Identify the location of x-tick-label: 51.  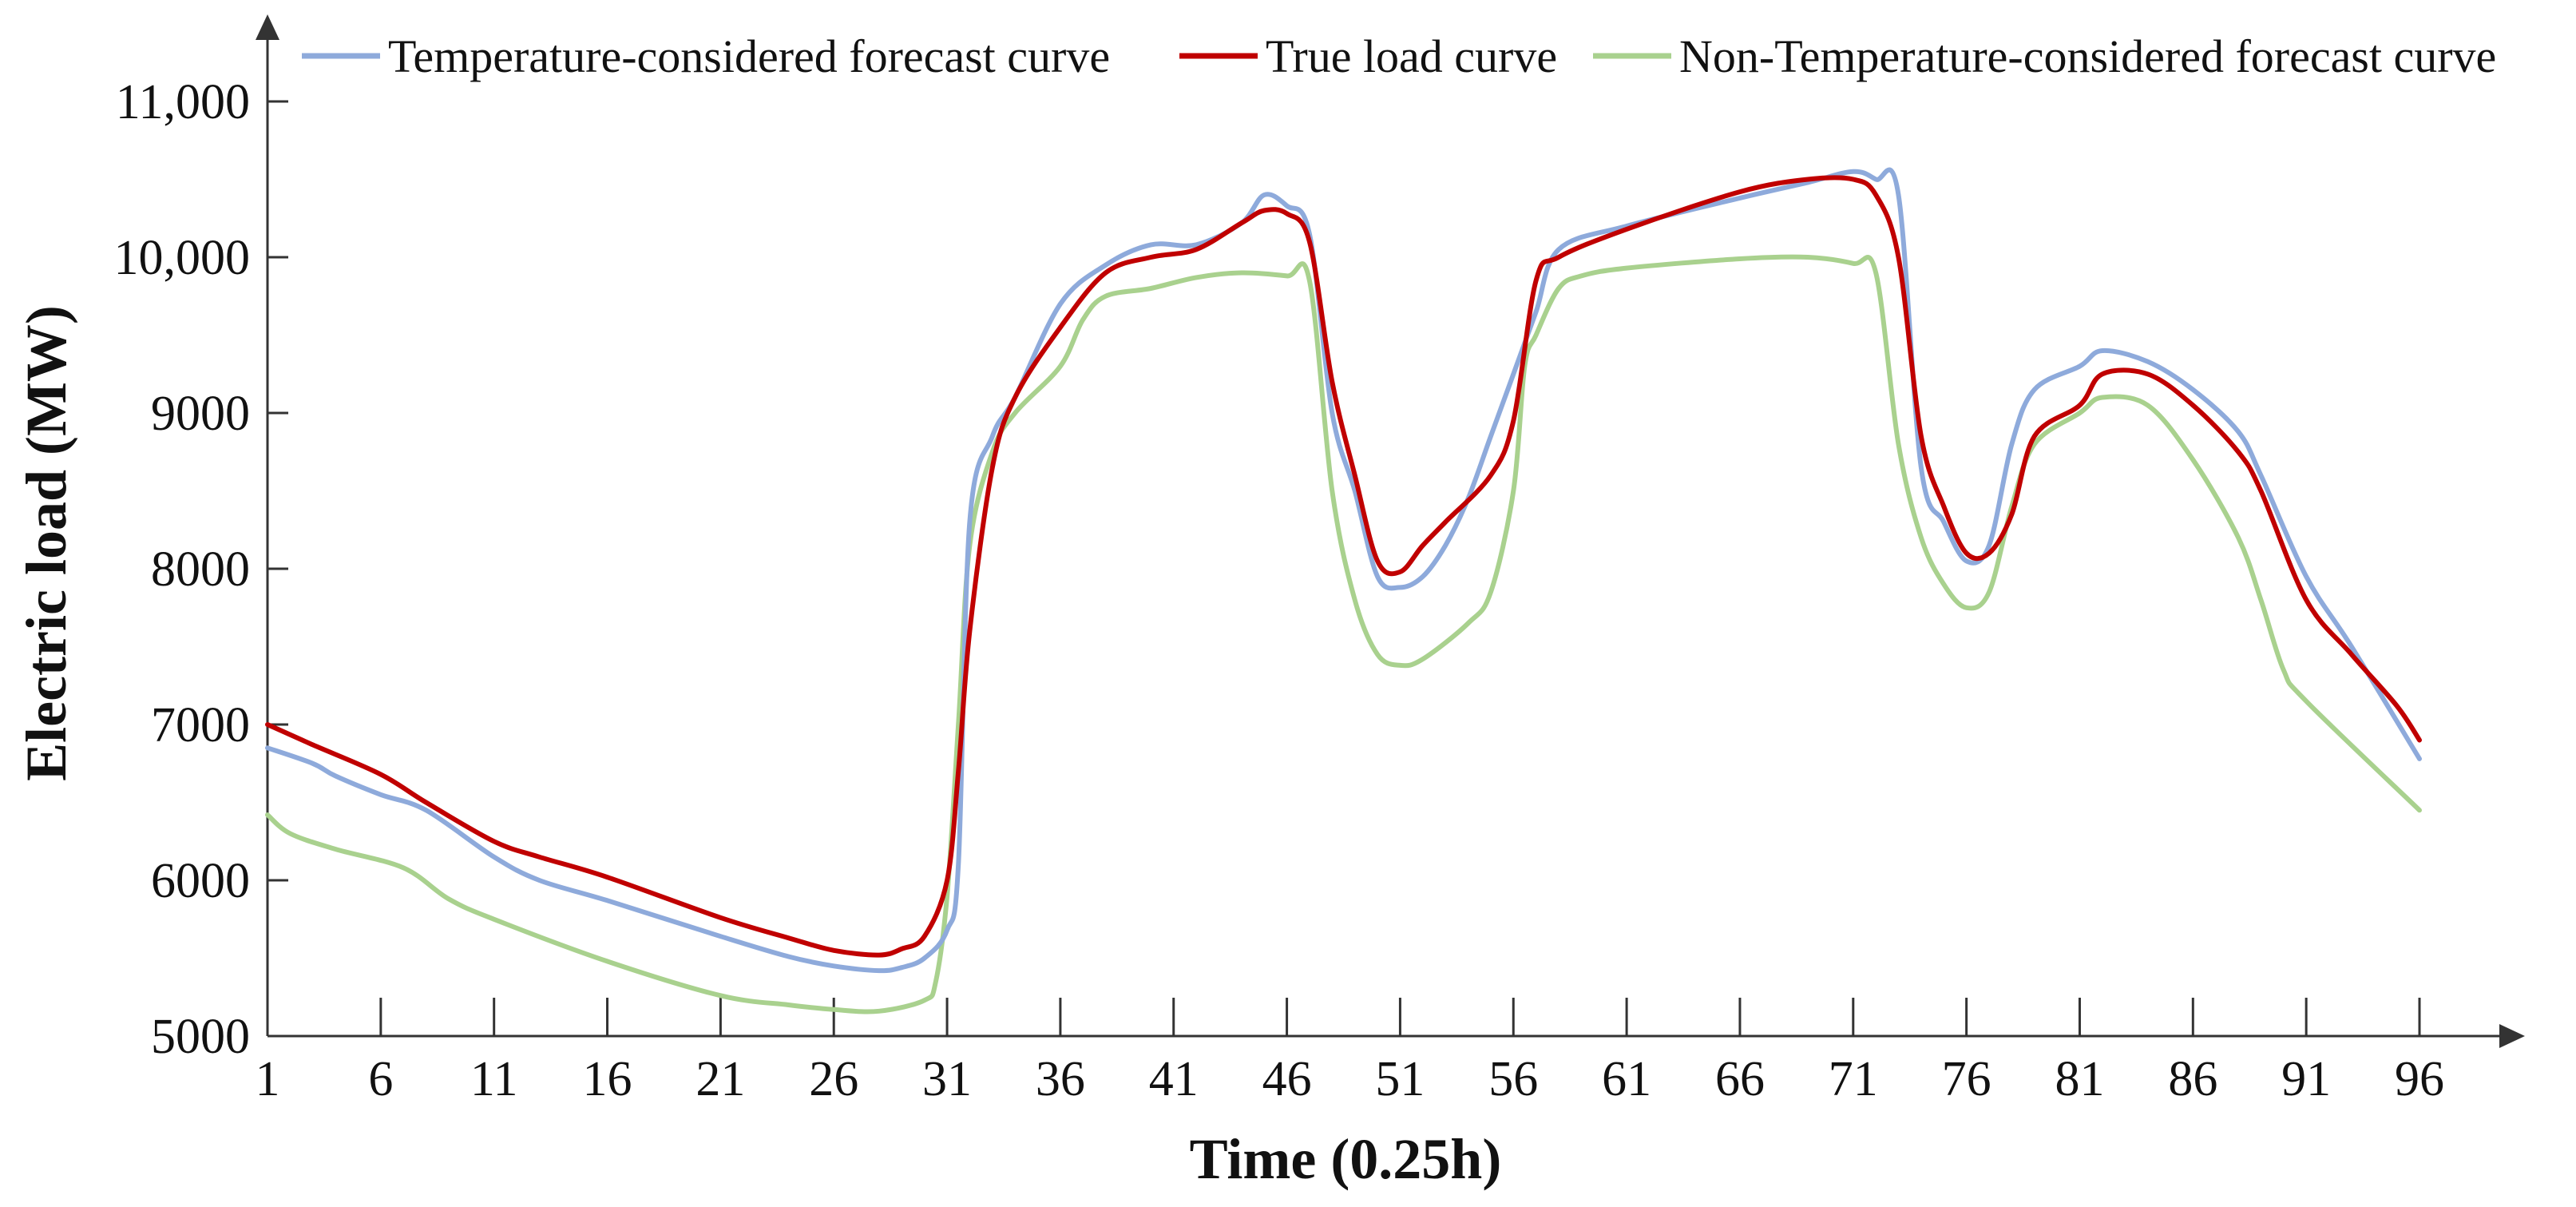
(1400, 1079).